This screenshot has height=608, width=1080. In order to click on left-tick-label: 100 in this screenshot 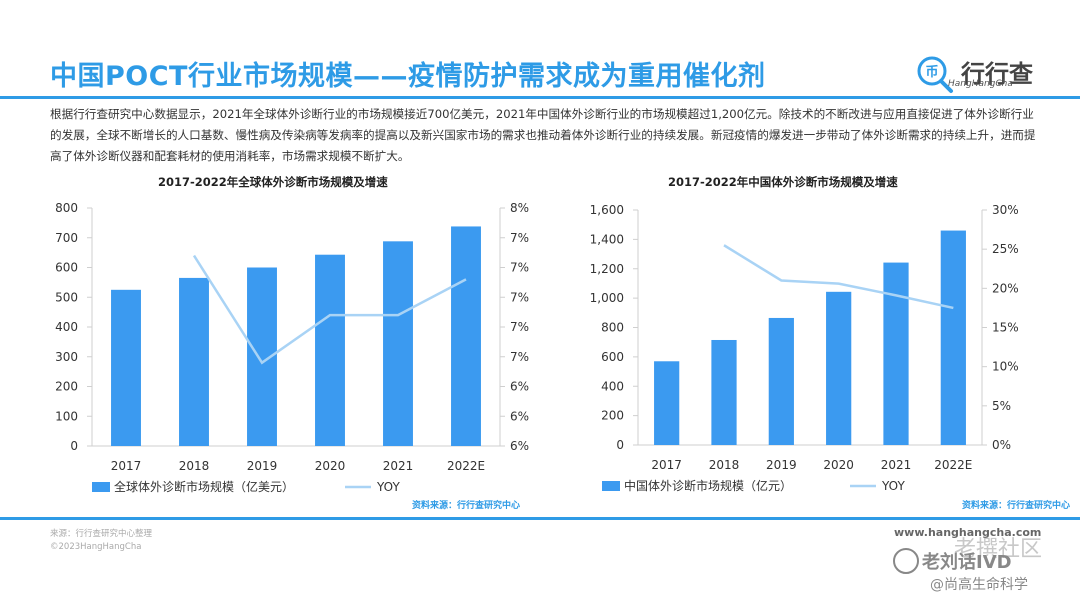, I will do `click(66, 416)`.